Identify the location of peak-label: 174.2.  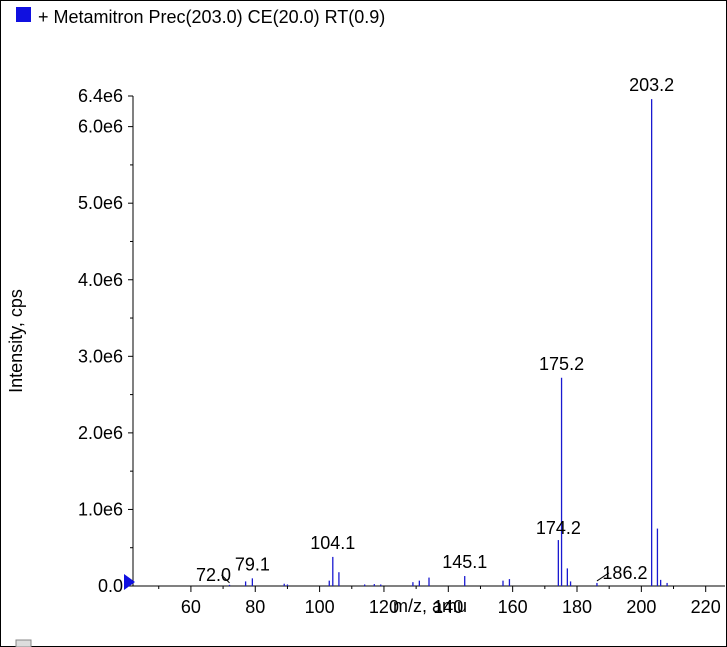
(558, 528).